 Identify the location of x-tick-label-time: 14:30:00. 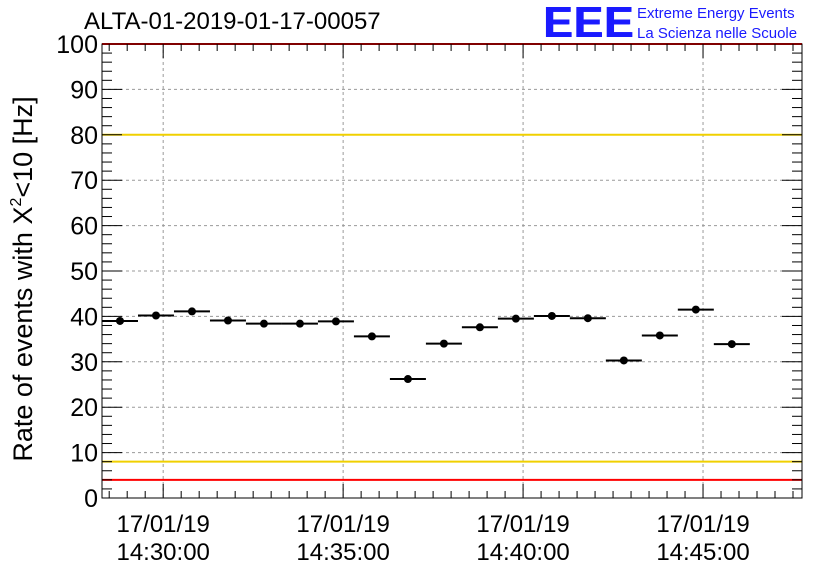
(162, 552).